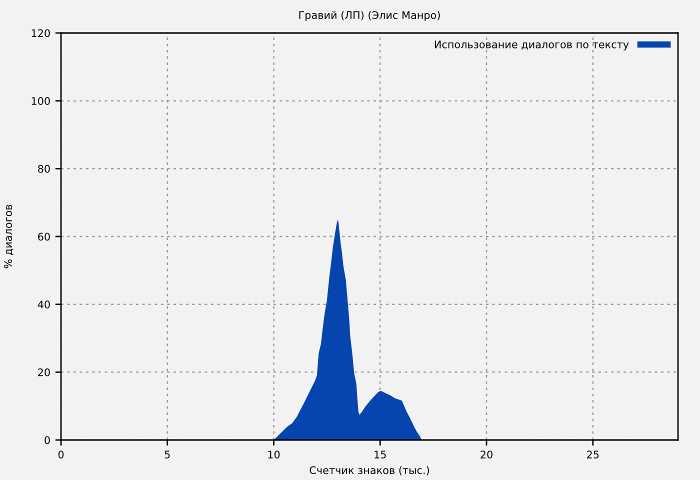 Image resolution: width=700 pixels, height=480 pixels. What do you see at coordinates (44, 168) in the screenshot?
I see `y-tick-label: 80` at bounding box center [44, 168].